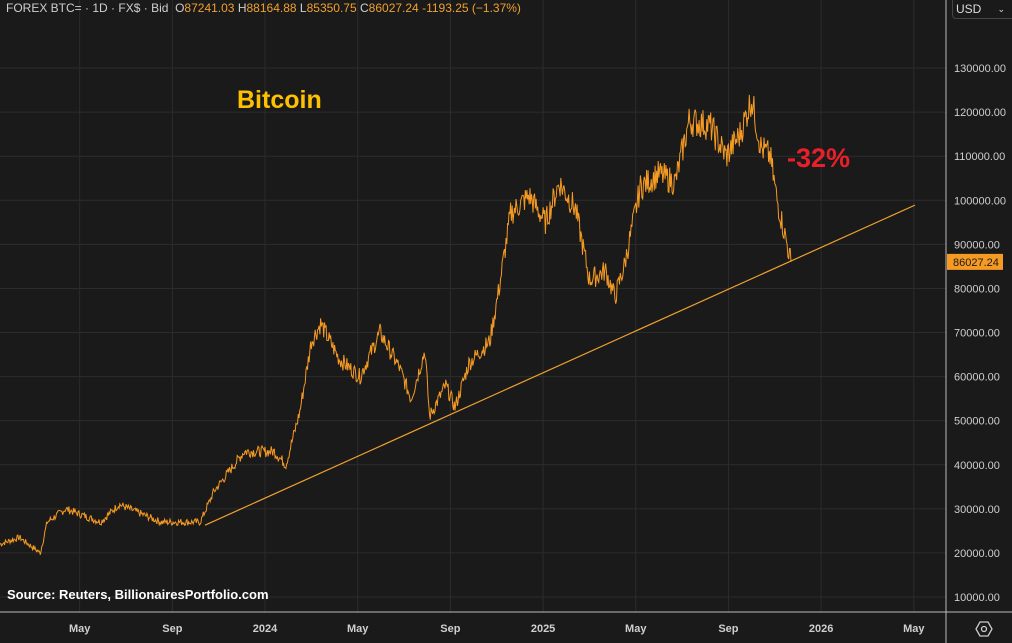 This screenshot has height=643, width=1012. I want to click on settings-icon, so click(984, 629).